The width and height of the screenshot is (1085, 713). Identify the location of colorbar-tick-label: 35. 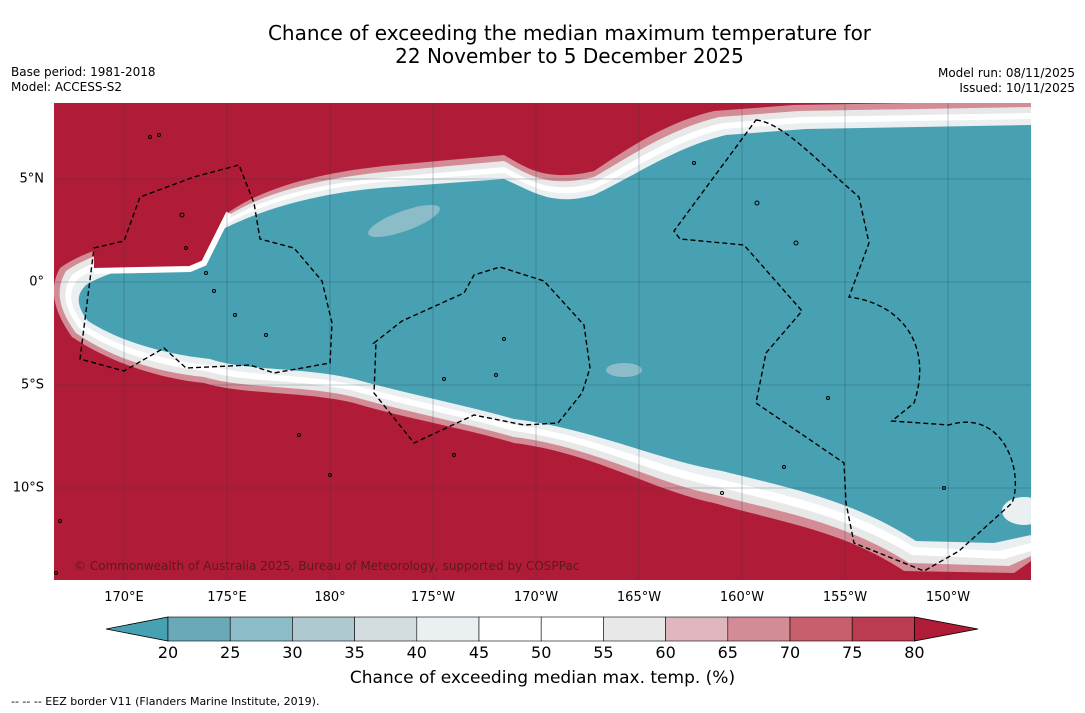
(354, 652).